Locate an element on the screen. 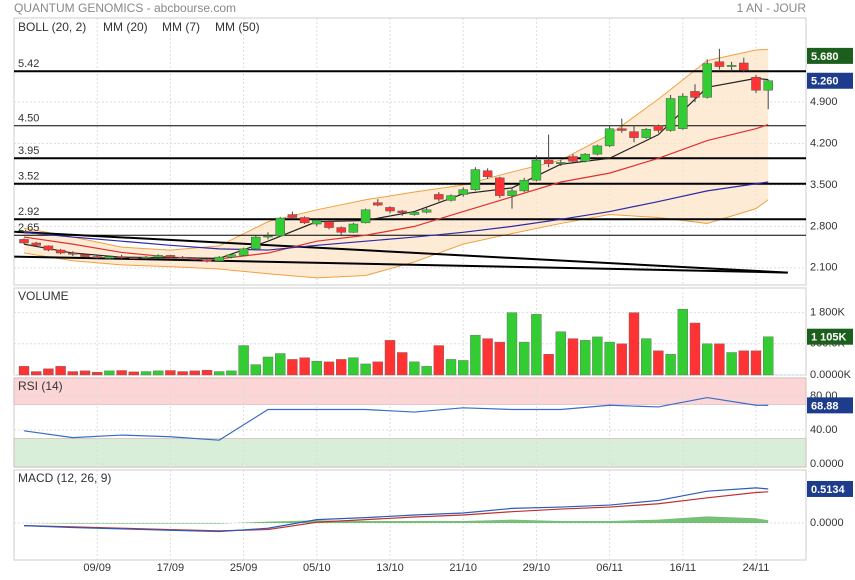 The height and width of the screenshot is (580, 855). x-tick-label: 17/09 is located at coordinates (171, 568).